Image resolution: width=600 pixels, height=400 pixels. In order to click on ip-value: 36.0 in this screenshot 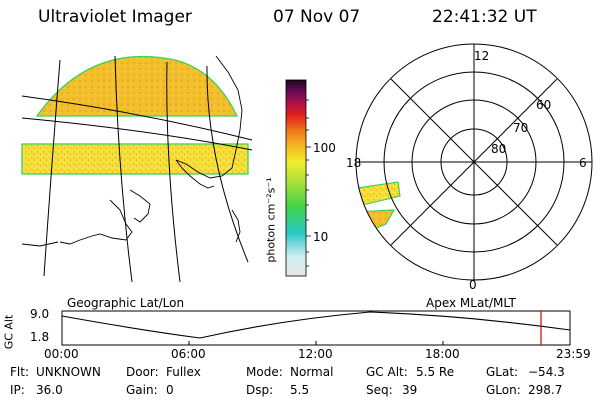, I will do `click(49, 390)`.